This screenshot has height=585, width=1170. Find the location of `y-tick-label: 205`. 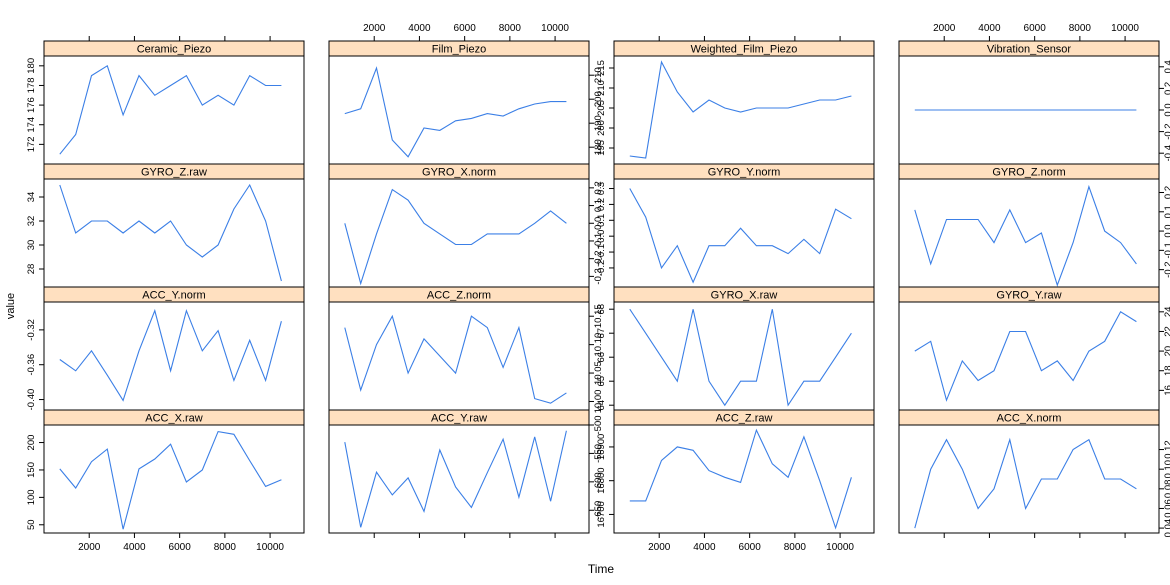

y-tick-label: 205 is located at coordinates (601, 108).